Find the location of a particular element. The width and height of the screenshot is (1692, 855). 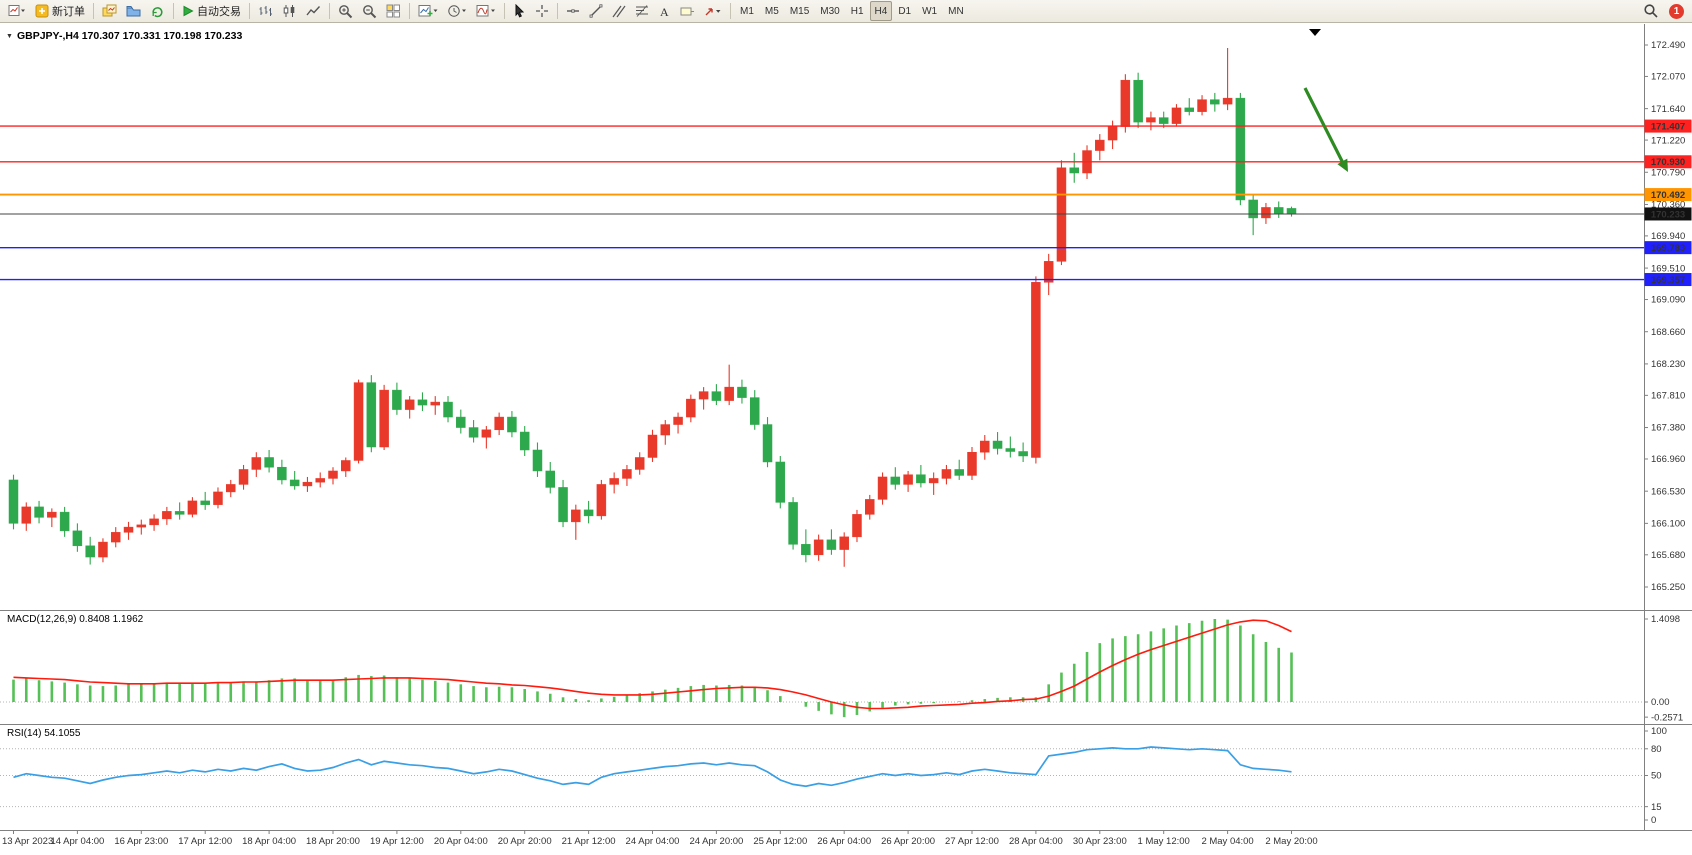

timeframe-m5: M5 is located at coordinates (772, 11).